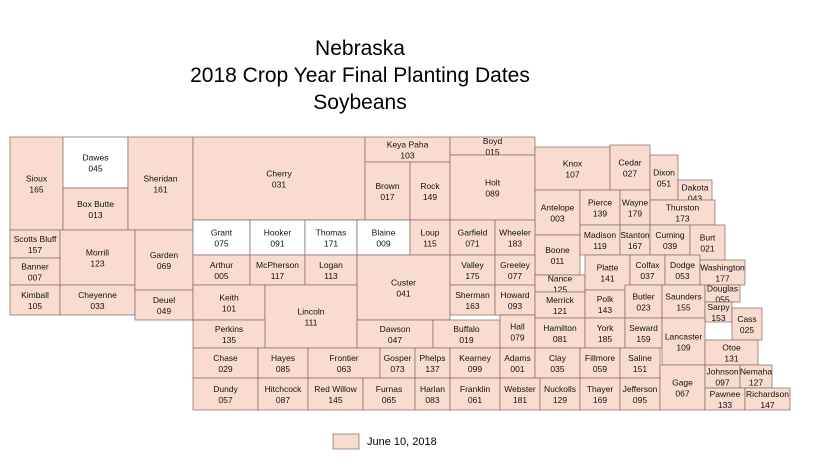  I want to click on county-code: 157, so click(35, 250).